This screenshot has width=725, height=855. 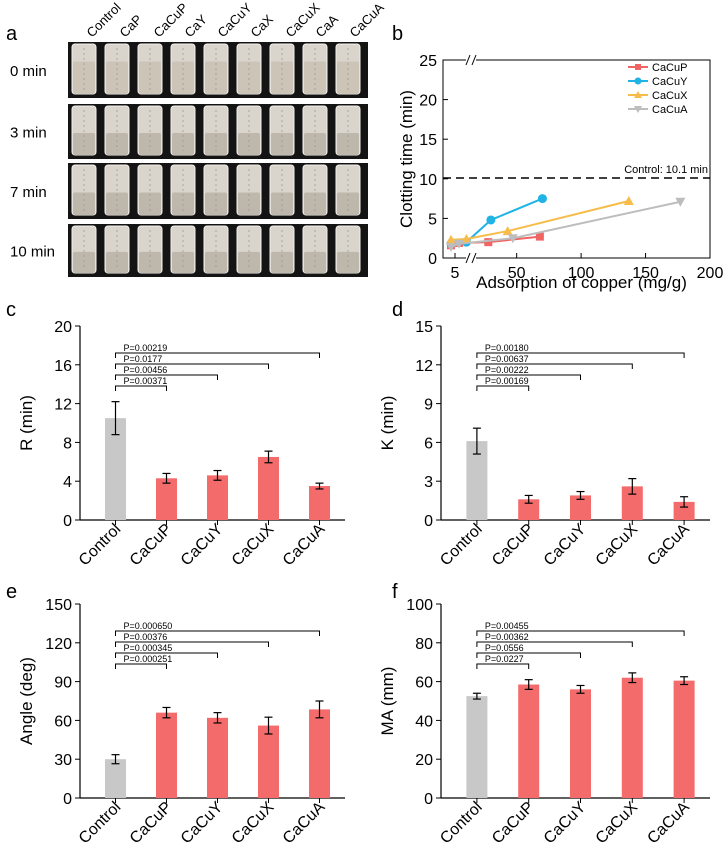 I want to click on legend-marker, so click(x=638, y=94).